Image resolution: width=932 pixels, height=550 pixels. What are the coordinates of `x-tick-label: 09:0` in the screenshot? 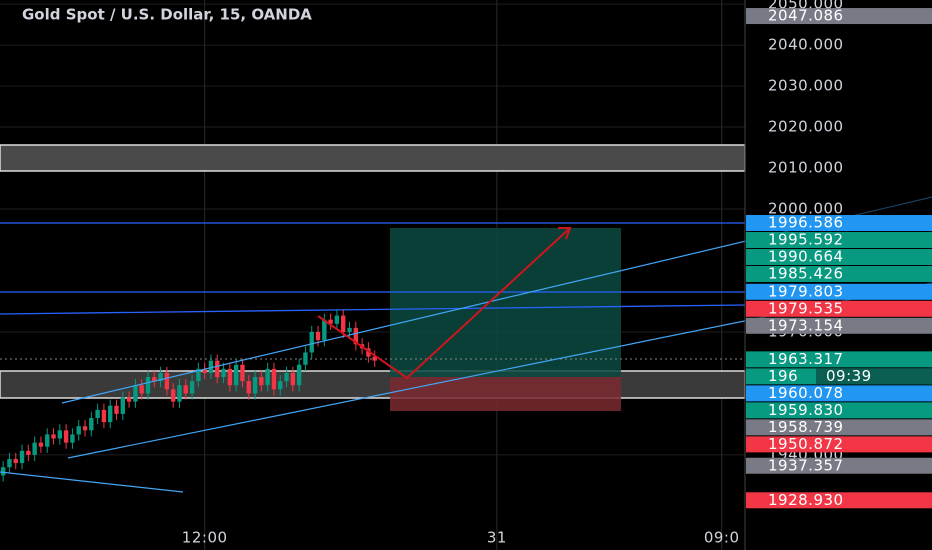 It's located at (722, 538).